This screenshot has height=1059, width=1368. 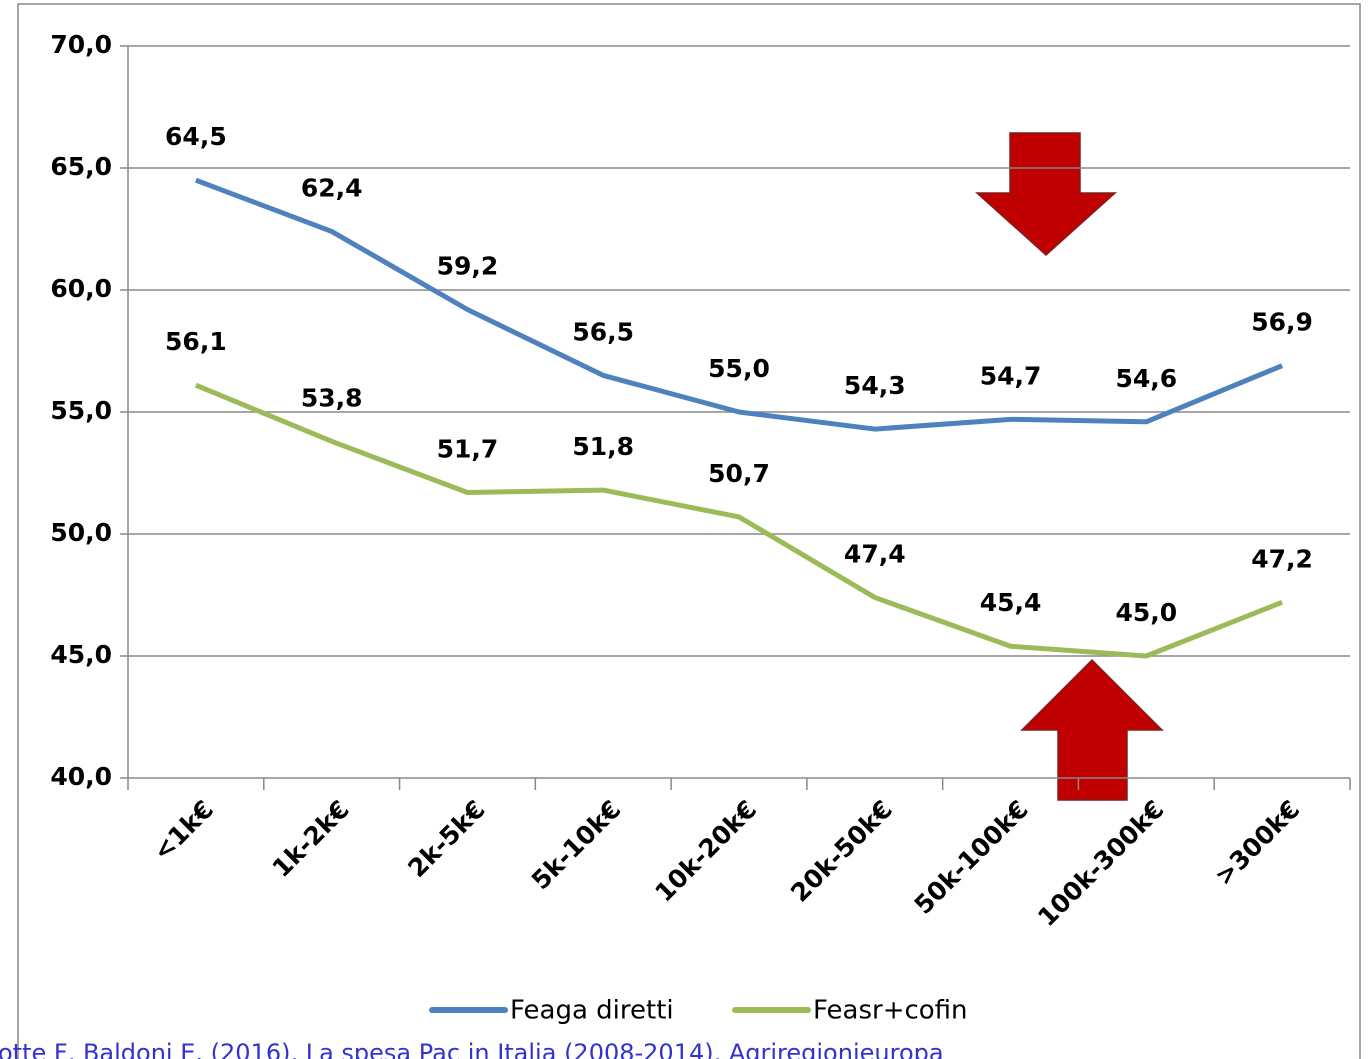 I want to click on data-label: 56,9, so click(x=1282, y=322).